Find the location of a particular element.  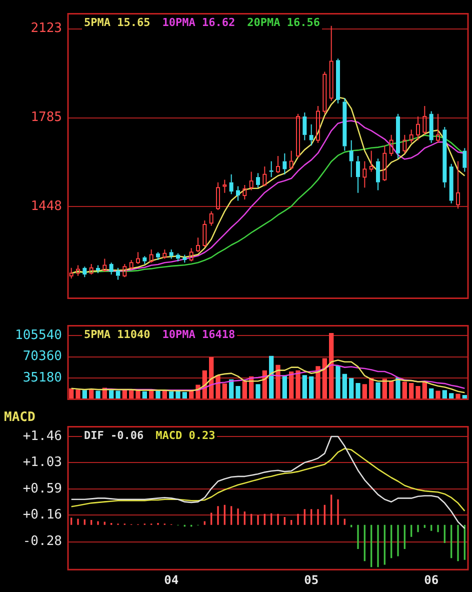

x-tick-label: 05 is located at coordinates (311, 579).